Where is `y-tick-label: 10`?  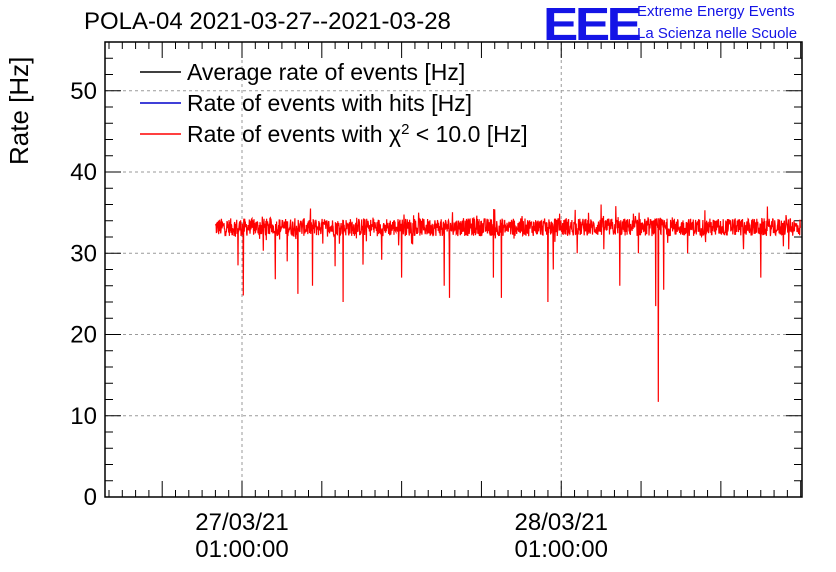
y-tick-label: 10 is located at coordinates (83, 416).